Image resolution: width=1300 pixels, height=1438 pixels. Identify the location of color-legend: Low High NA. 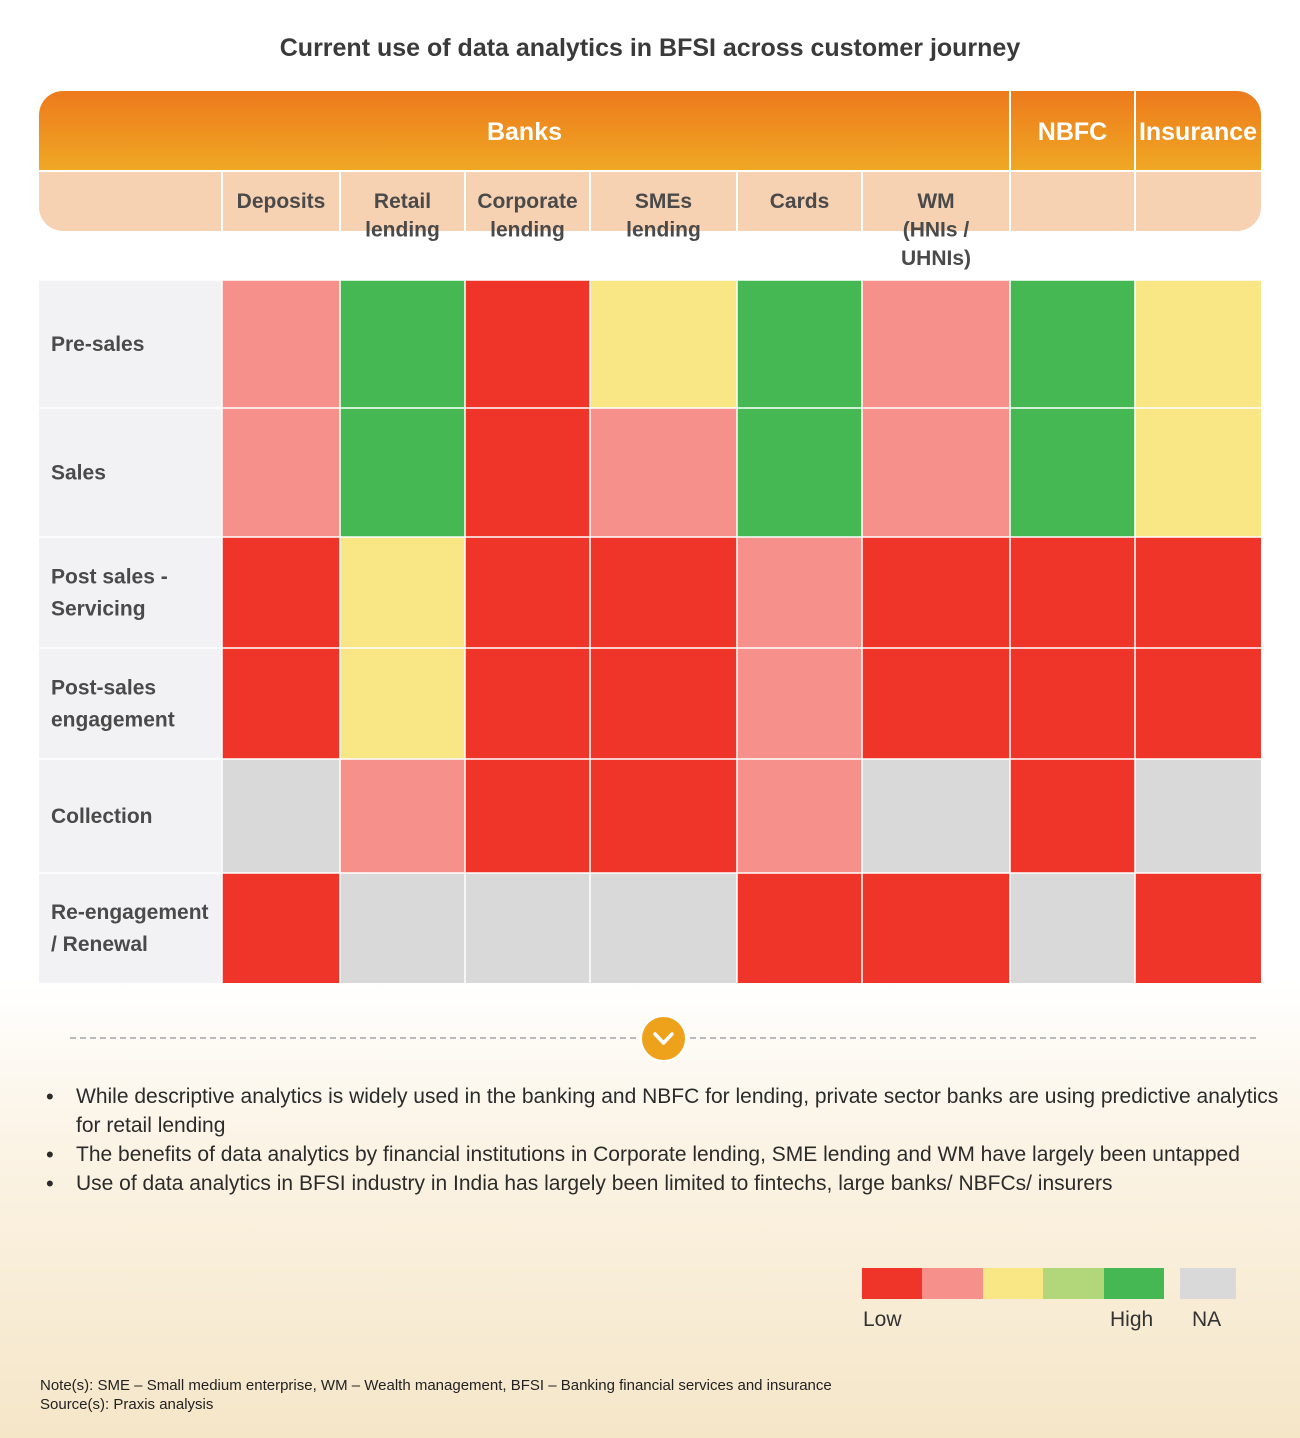
(1052, 1303).